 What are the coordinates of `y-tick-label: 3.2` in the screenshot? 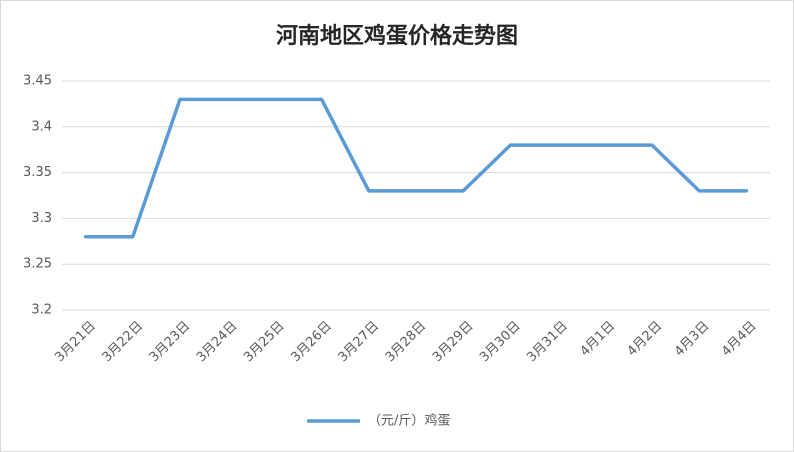 It's located at (41, 310).